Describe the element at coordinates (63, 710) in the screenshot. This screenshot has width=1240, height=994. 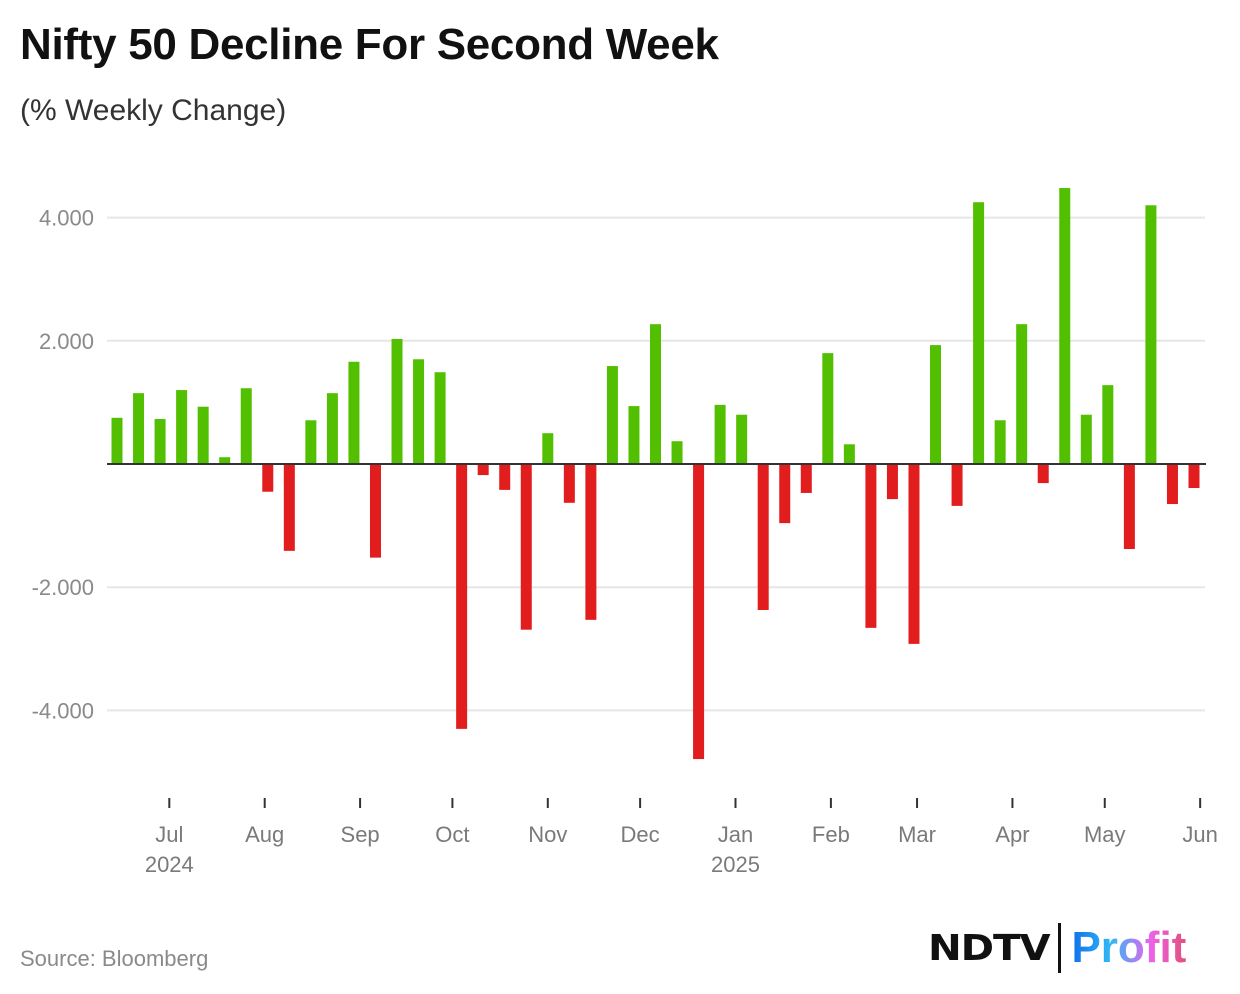
I see `y-tick-label: -4.000` at that location.